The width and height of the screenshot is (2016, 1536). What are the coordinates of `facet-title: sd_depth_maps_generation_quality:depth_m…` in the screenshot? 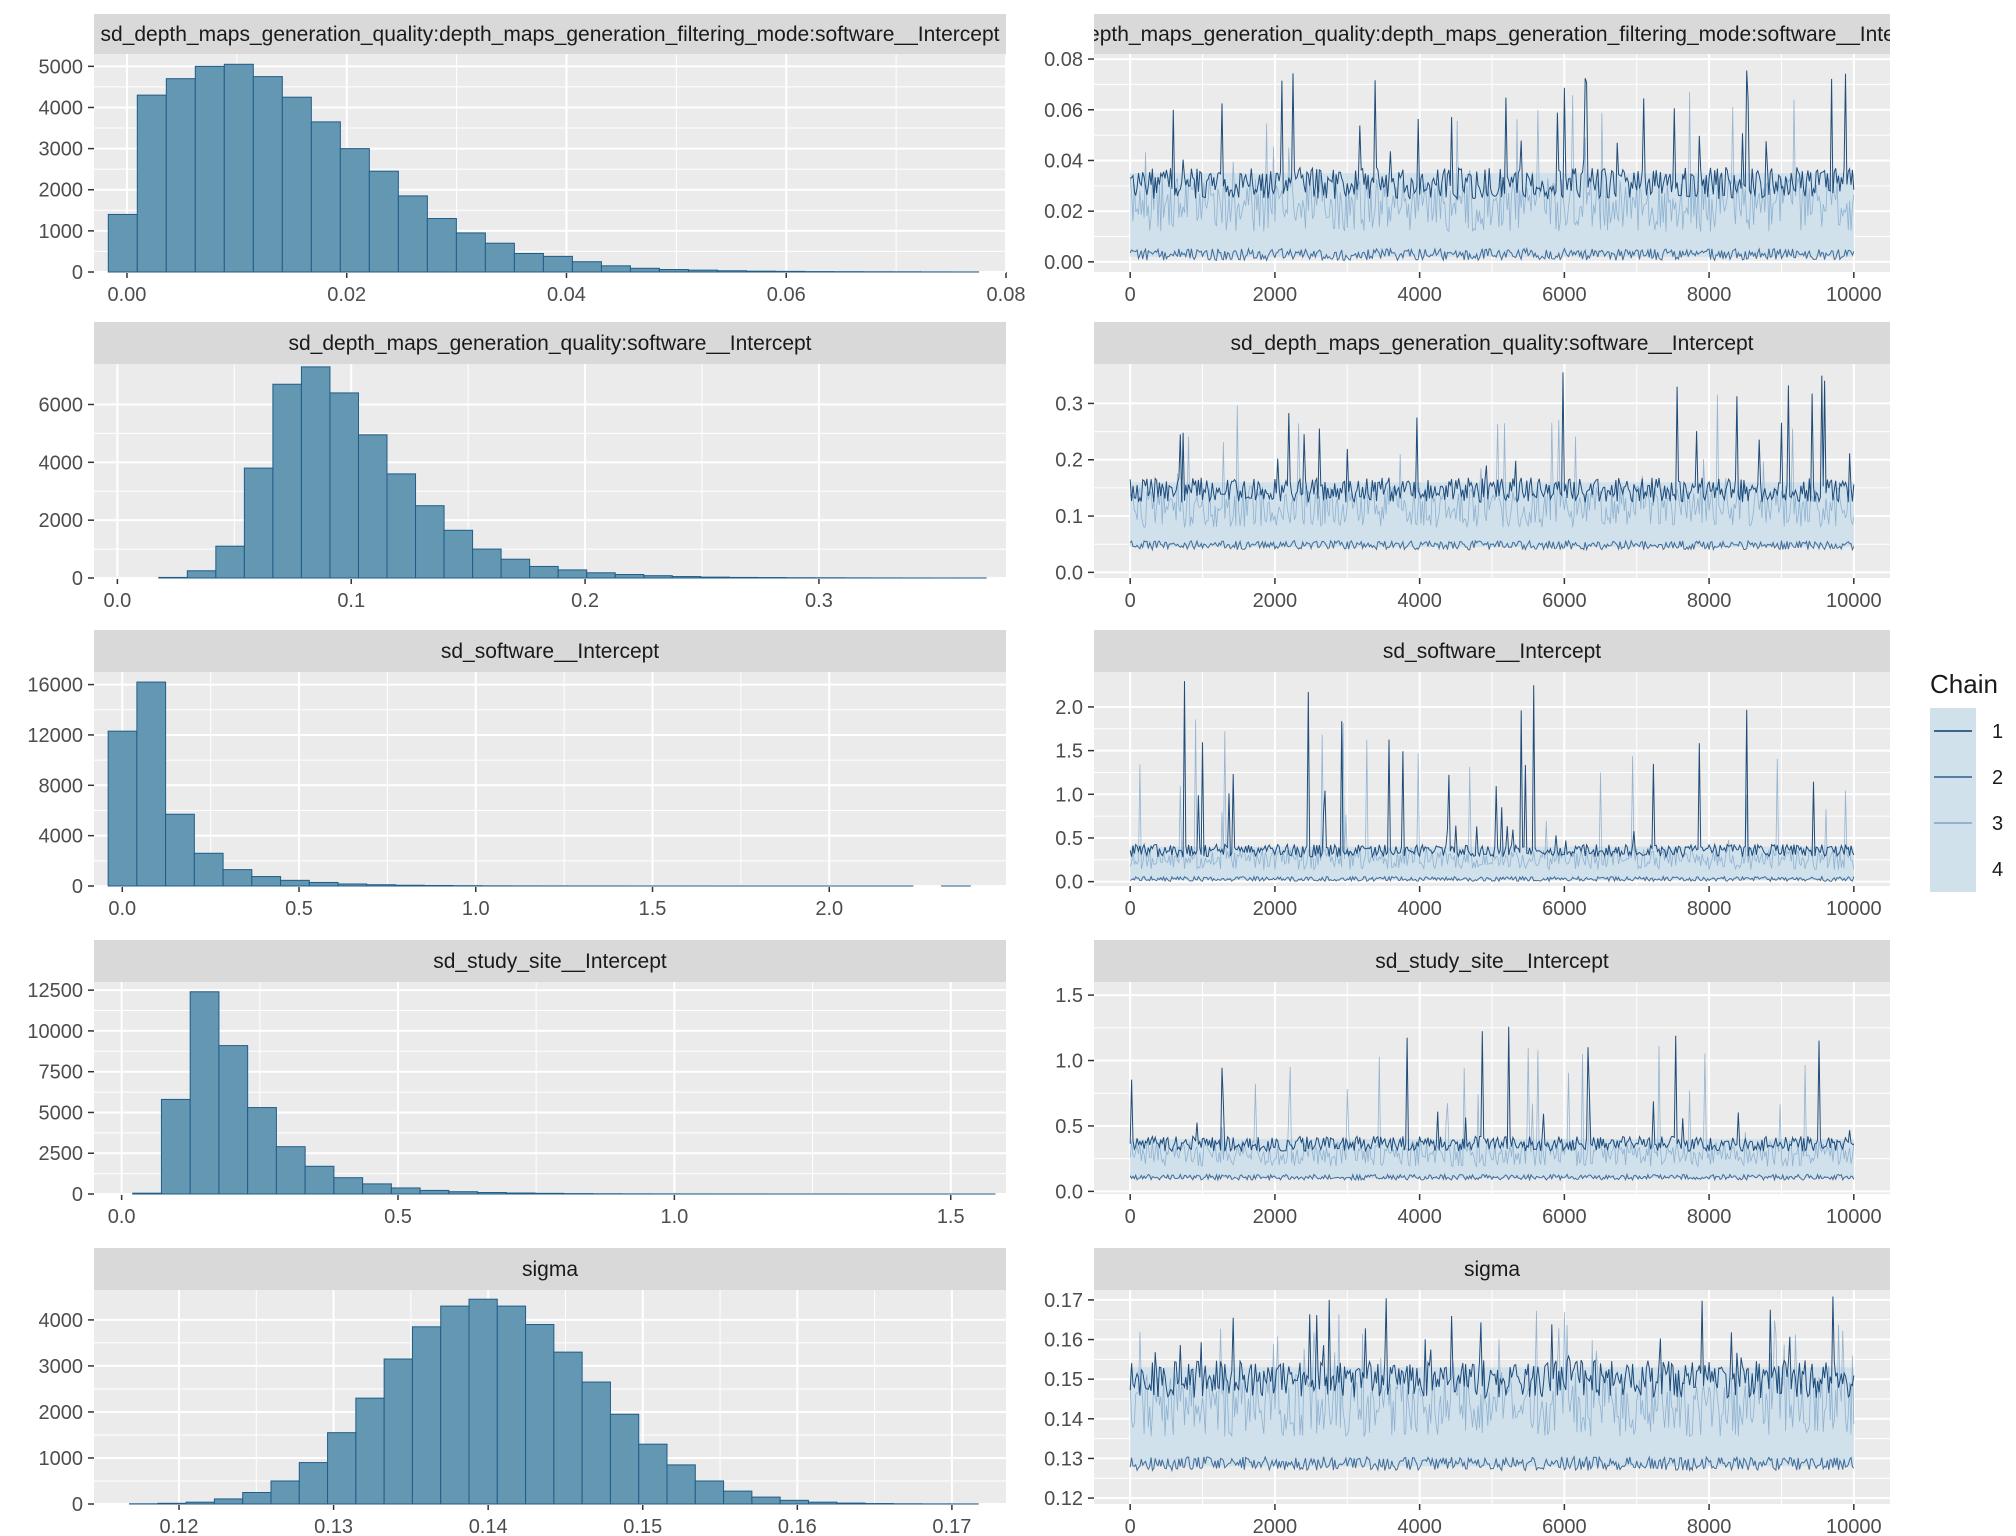 It's located at (550, 34).